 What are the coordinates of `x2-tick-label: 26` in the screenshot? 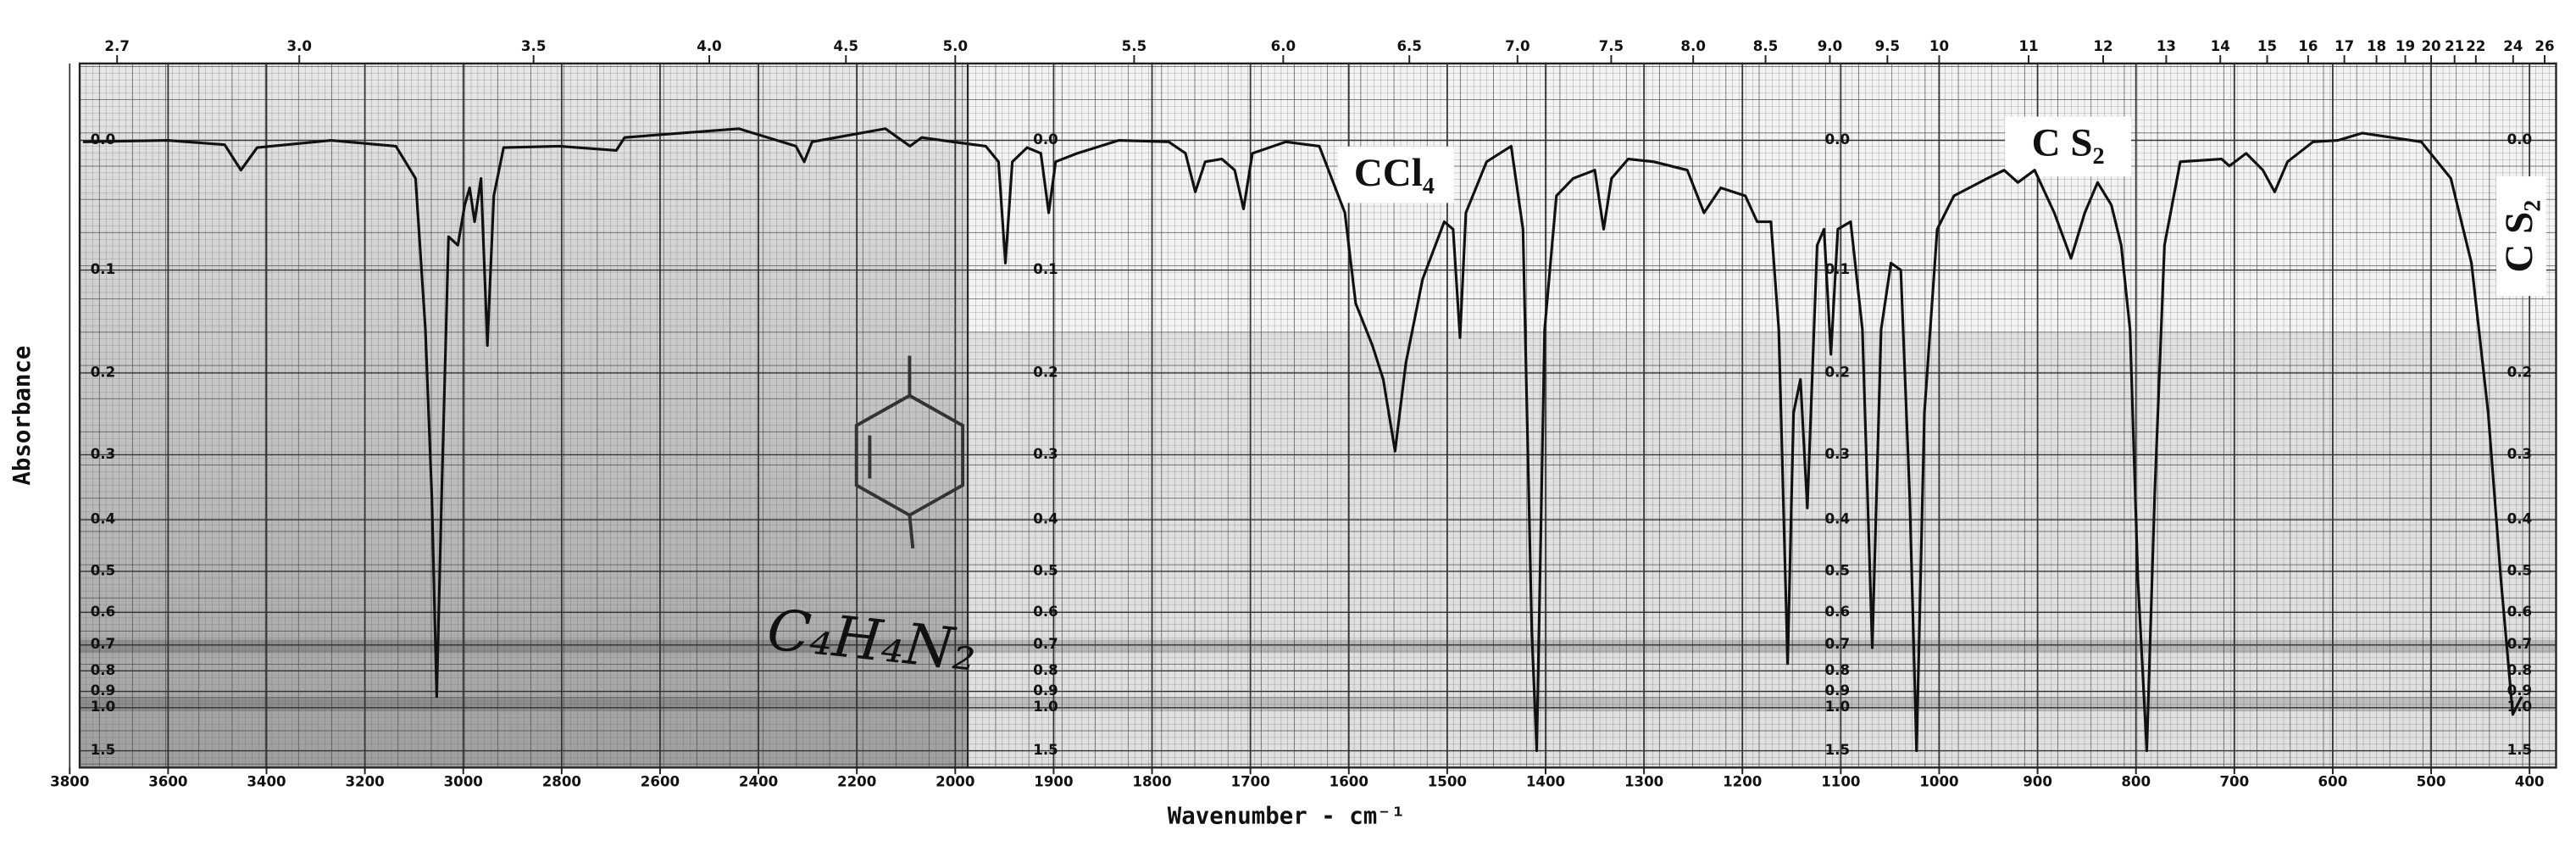 It's located at (2544, 46).